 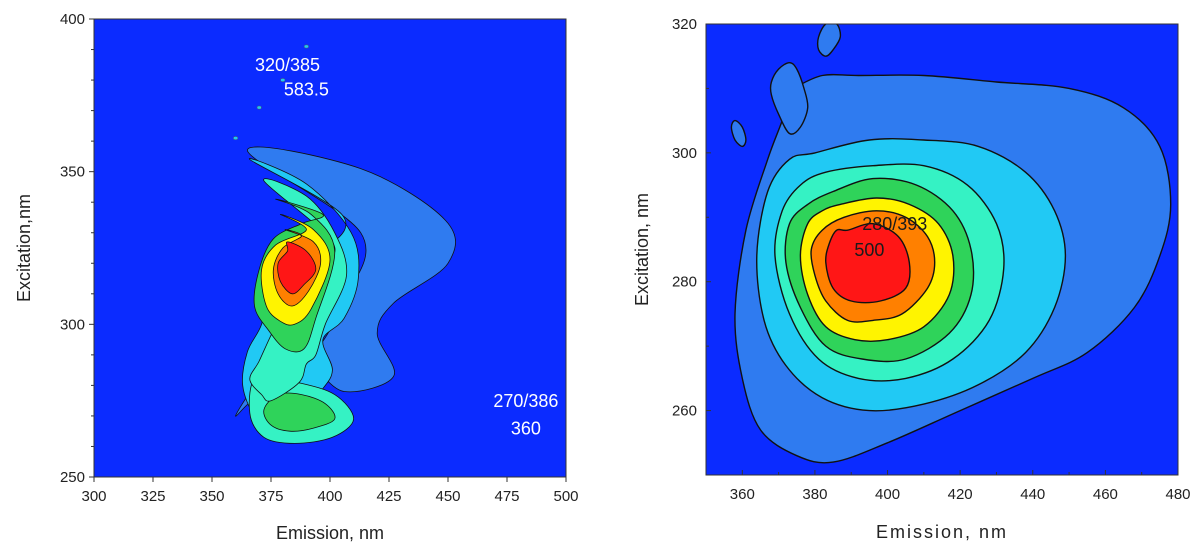 What do you see at coordinates (942, 532) in the screenshot?
I see `right-x-axis-title: Emission, nm` at bounding box center [942, 532].